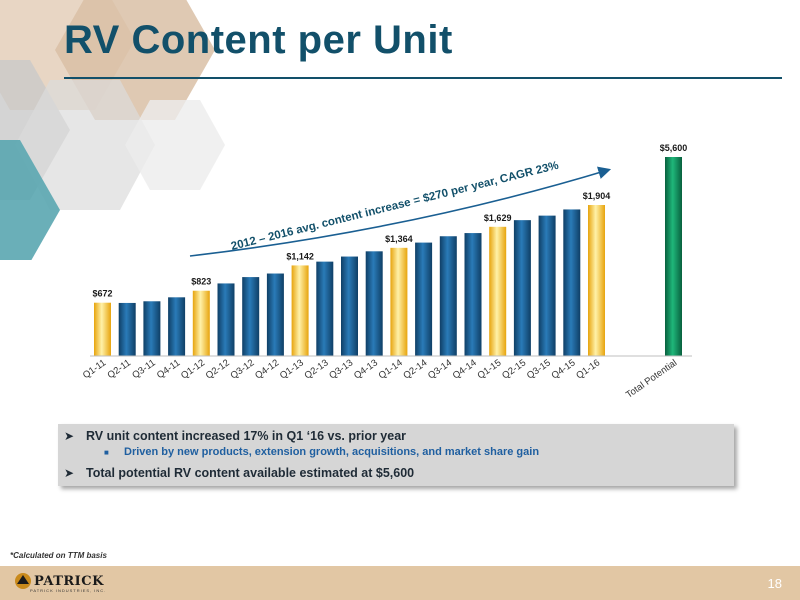  I want to click on page-number: 18, so click(774, 583).